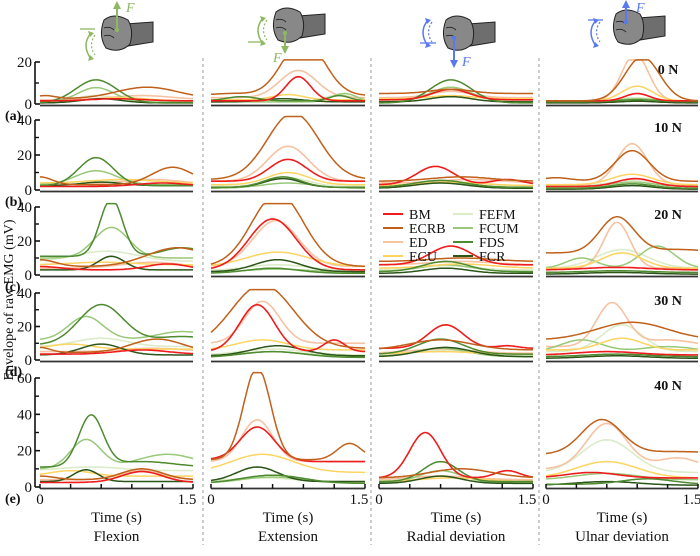 This screenshot has width=700, height=556. What do you see at coordinates (24, 379) in the screenshot?
I see `y-tick-label: 60` at bounding box center [24, 379].